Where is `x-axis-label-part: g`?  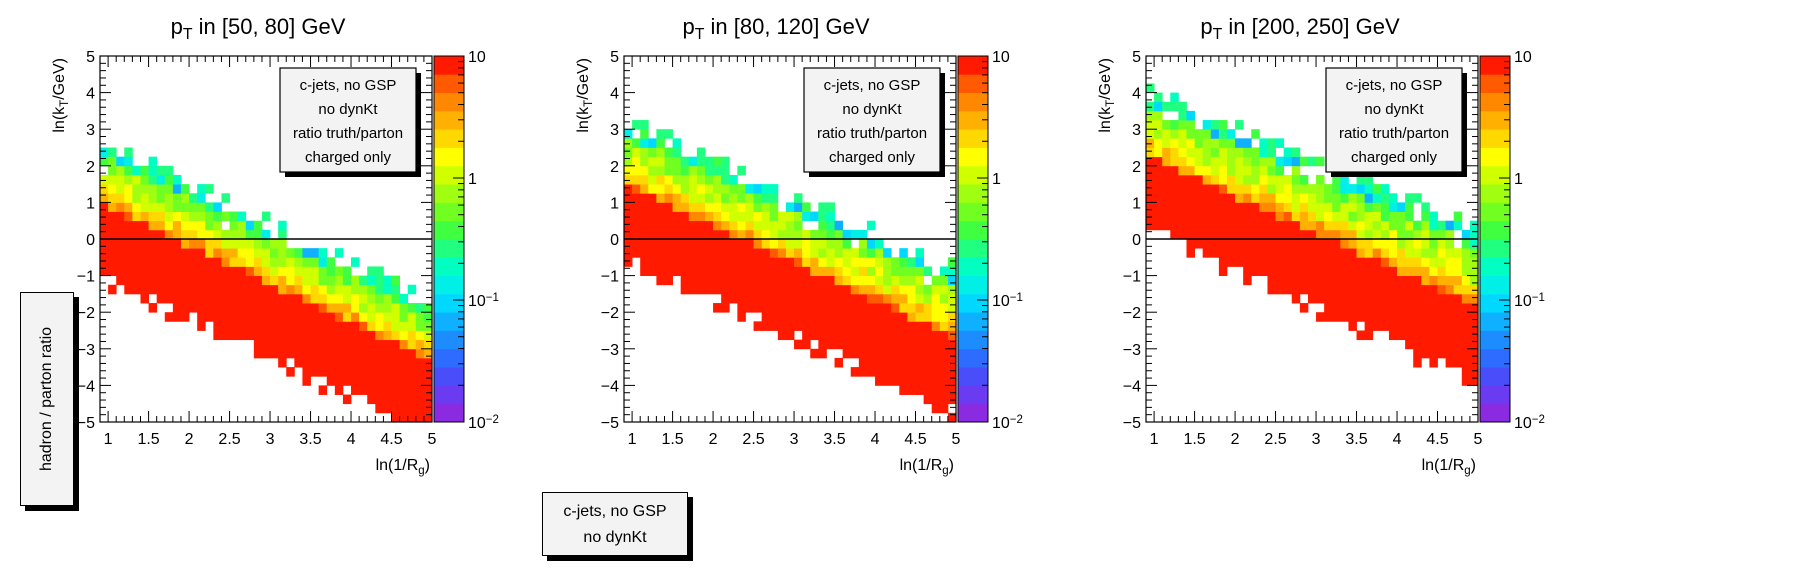
x-axis-label-part: g is located at coordinates (1467, 471).